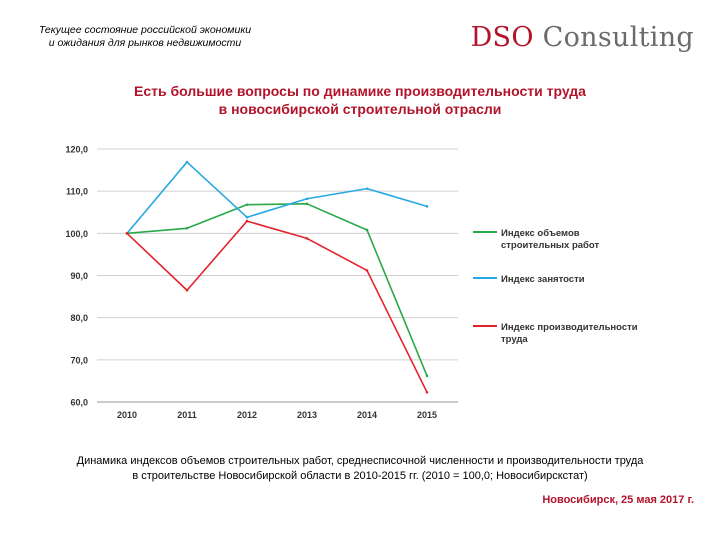  I want to click on header-line-1: Текущее состояние российской экономики, so click(145, 30).